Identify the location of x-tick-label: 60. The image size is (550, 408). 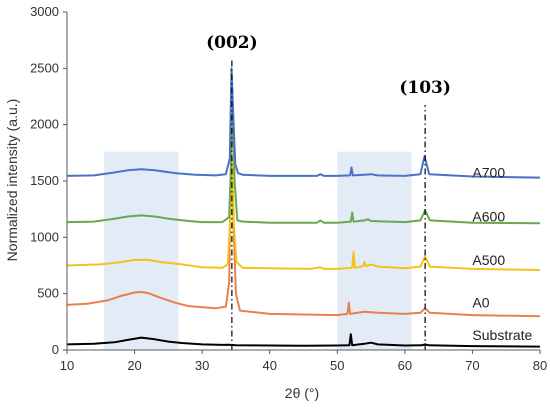
(405, 365).